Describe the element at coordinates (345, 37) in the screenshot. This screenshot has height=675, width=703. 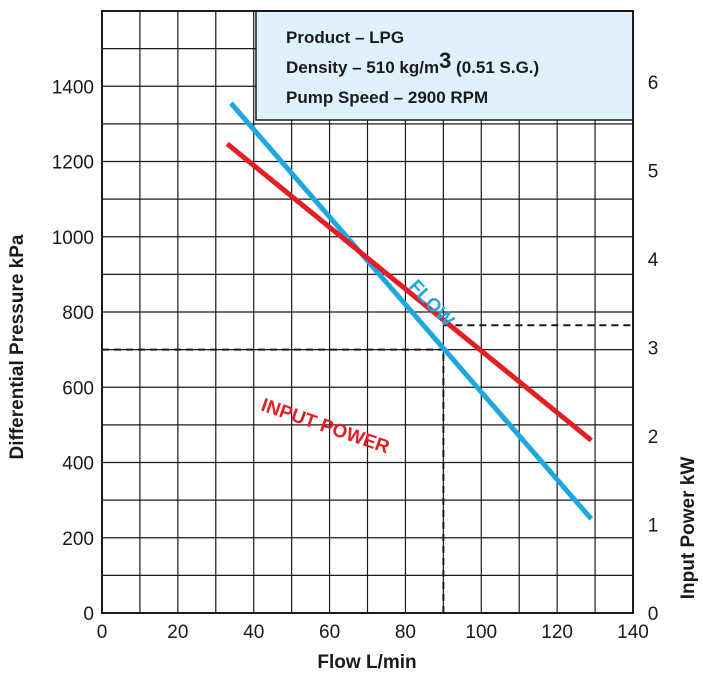
I see `info-product: Product – LPG` at that location.